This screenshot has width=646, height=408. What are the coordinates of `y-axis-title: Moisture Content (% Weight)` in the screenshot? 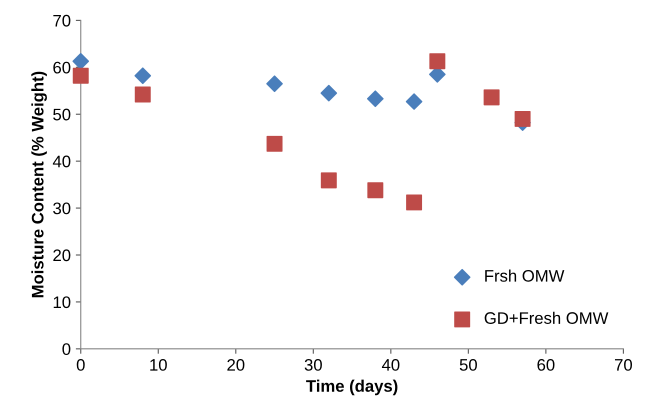 It's located at (39, 185).